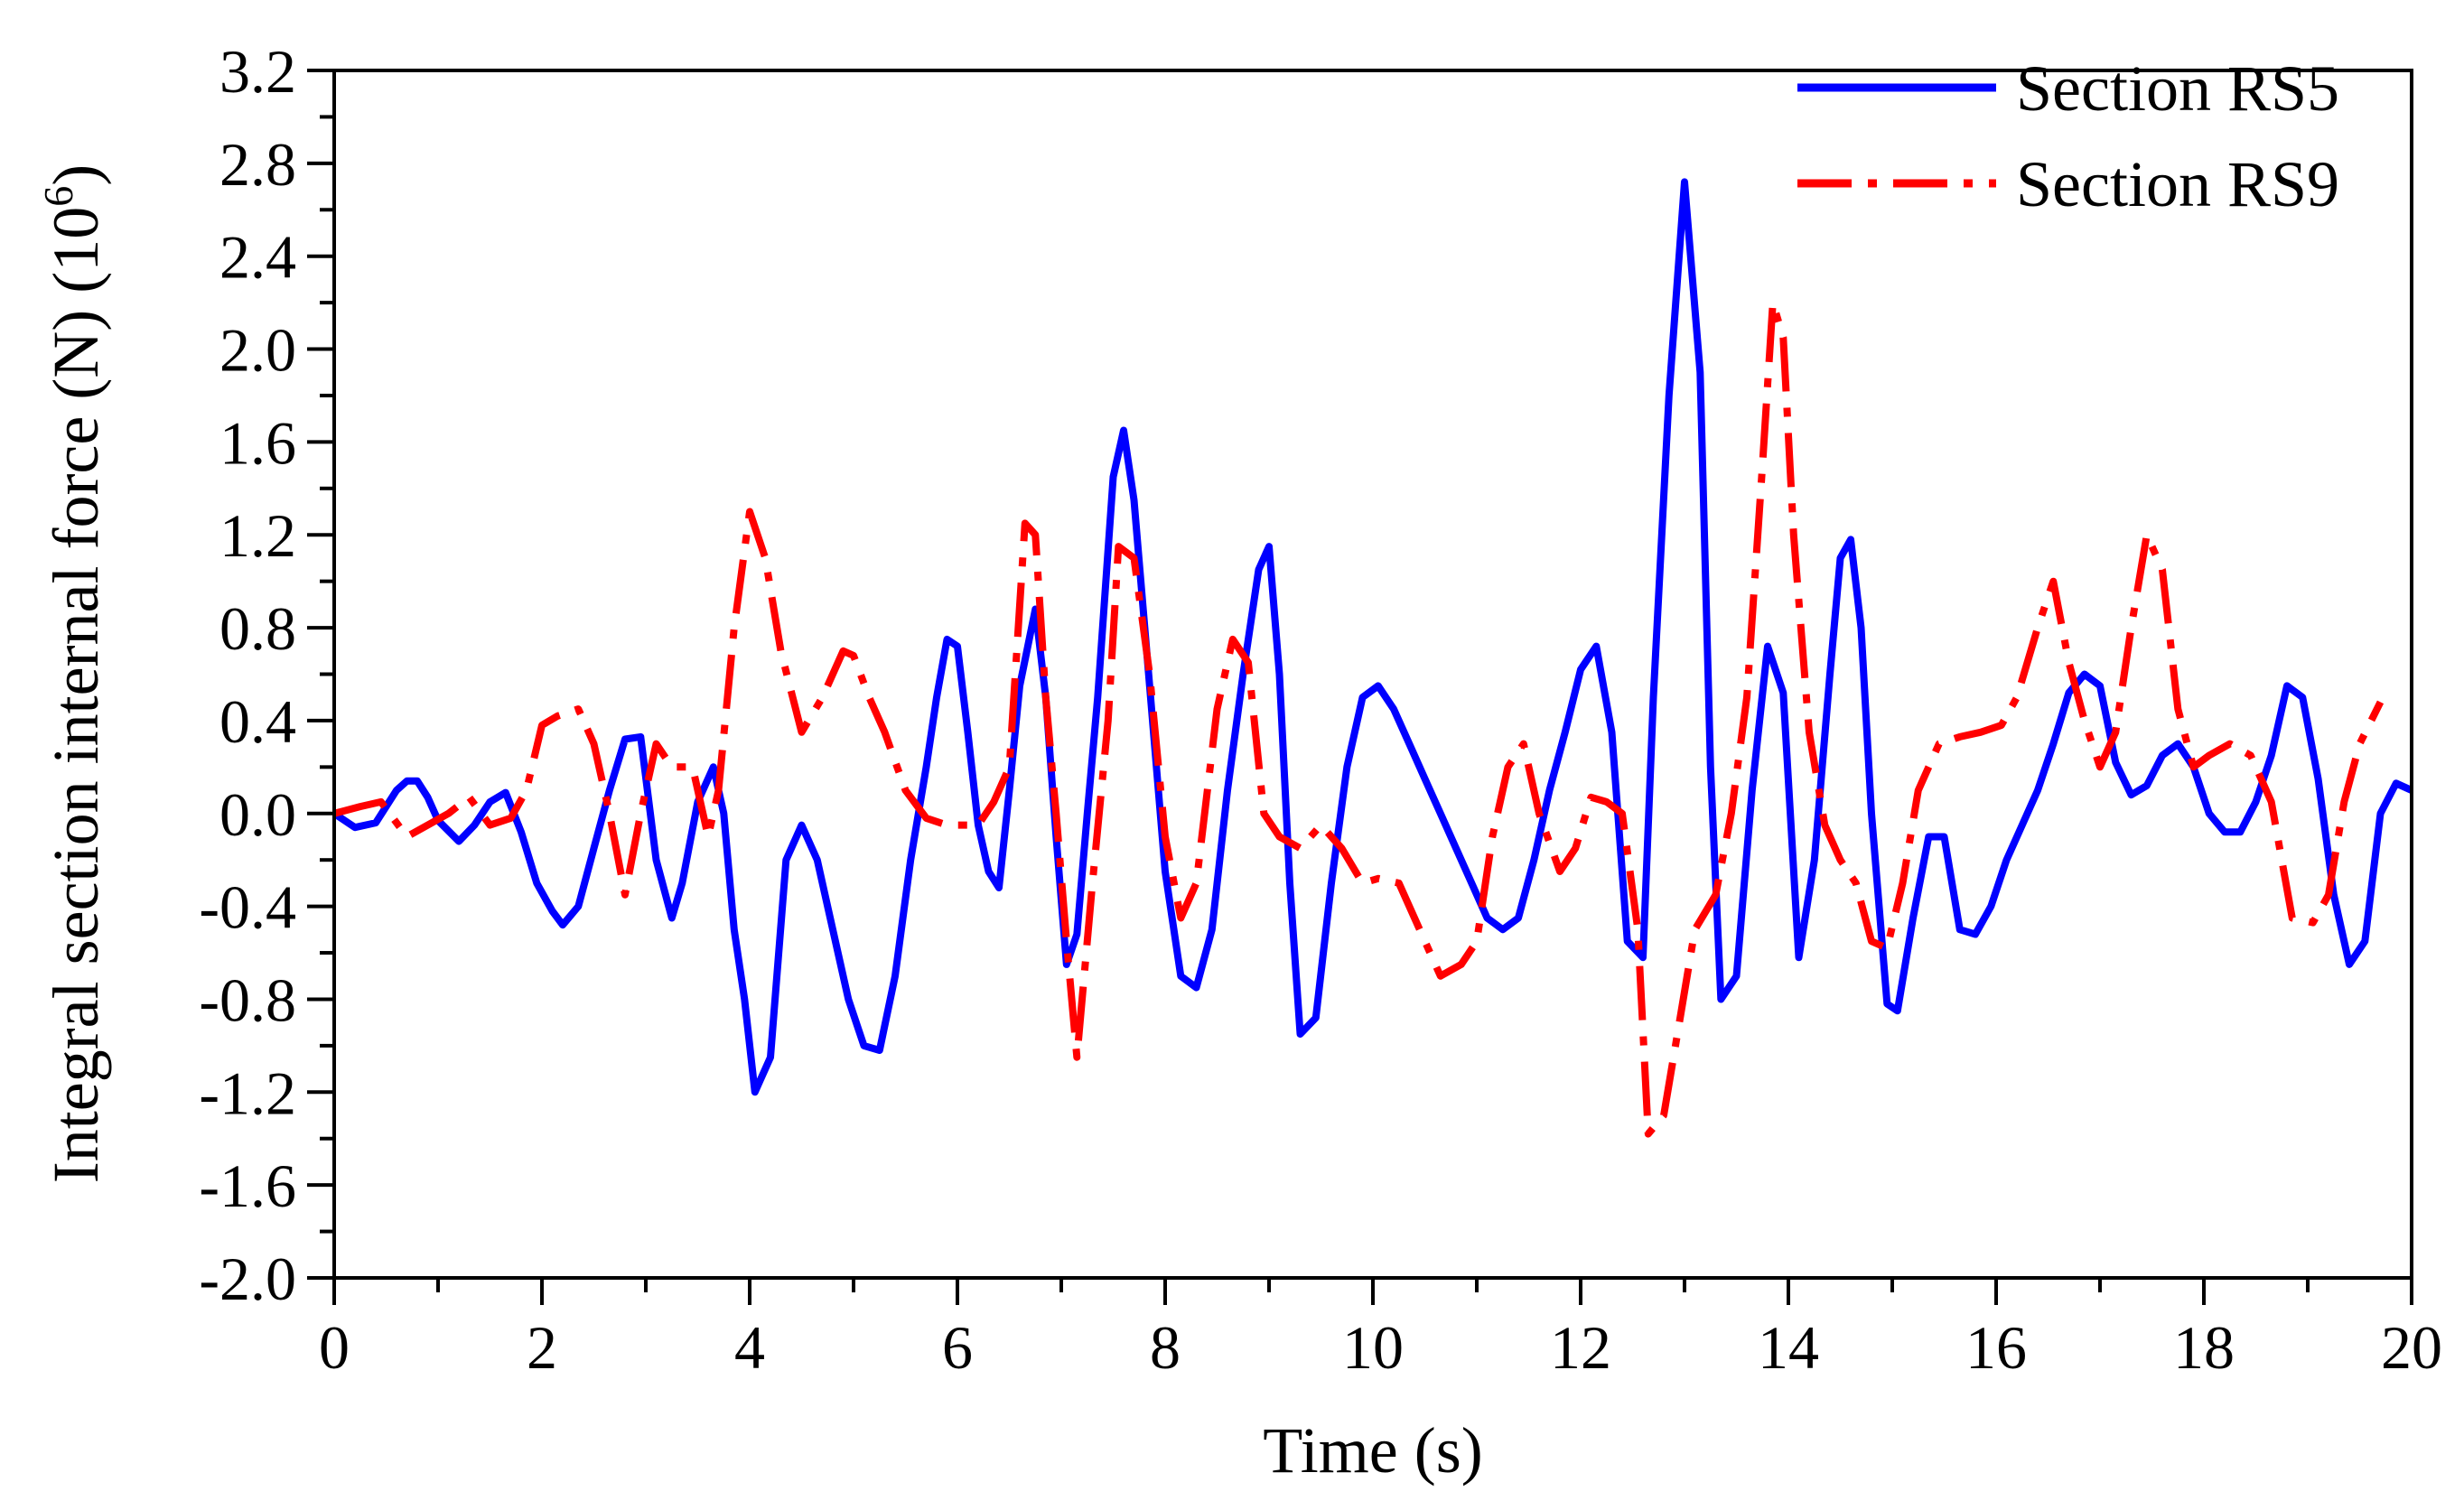 The image size is (2464, 1510). Describe the element at coordinates (257, 721) in the screenshot. I see `y-tick-label: 0.4` at that location.